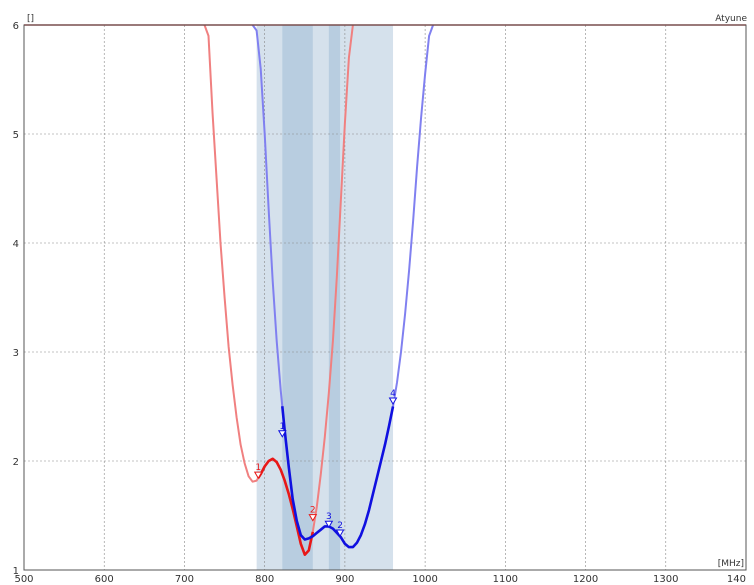 This screenshot has height=585, width=754. I want to click on marker-blue-4: 4, so click(393, 397).